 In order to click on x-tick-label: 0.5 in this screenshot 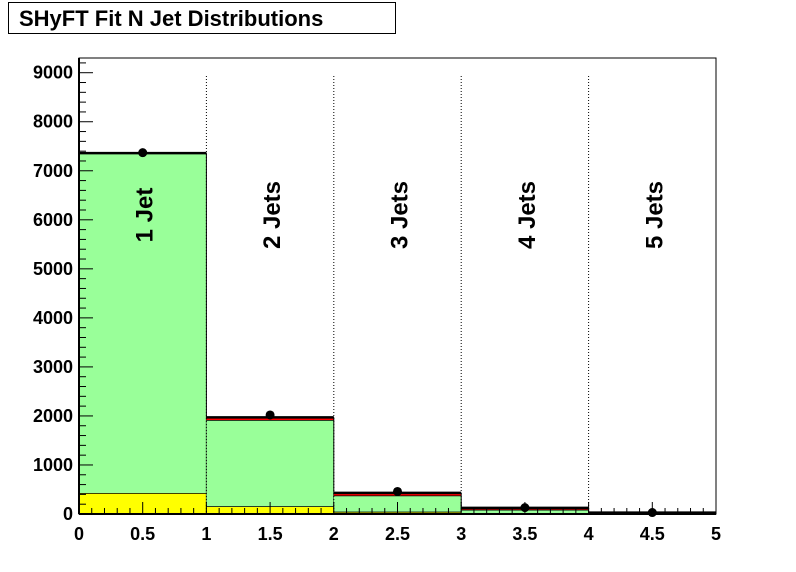, I will do `click(142, 534)`.